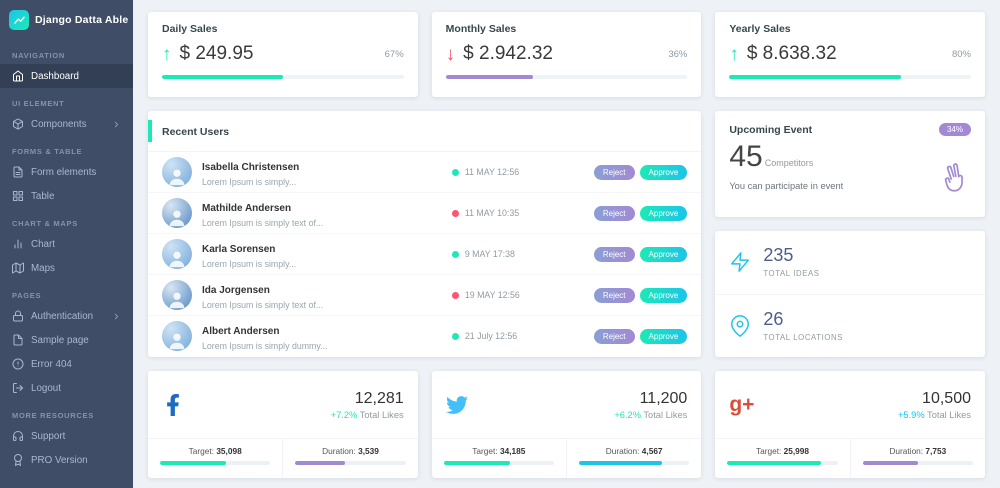  I want to click on duration-value: 7,753, so click(936, 451).